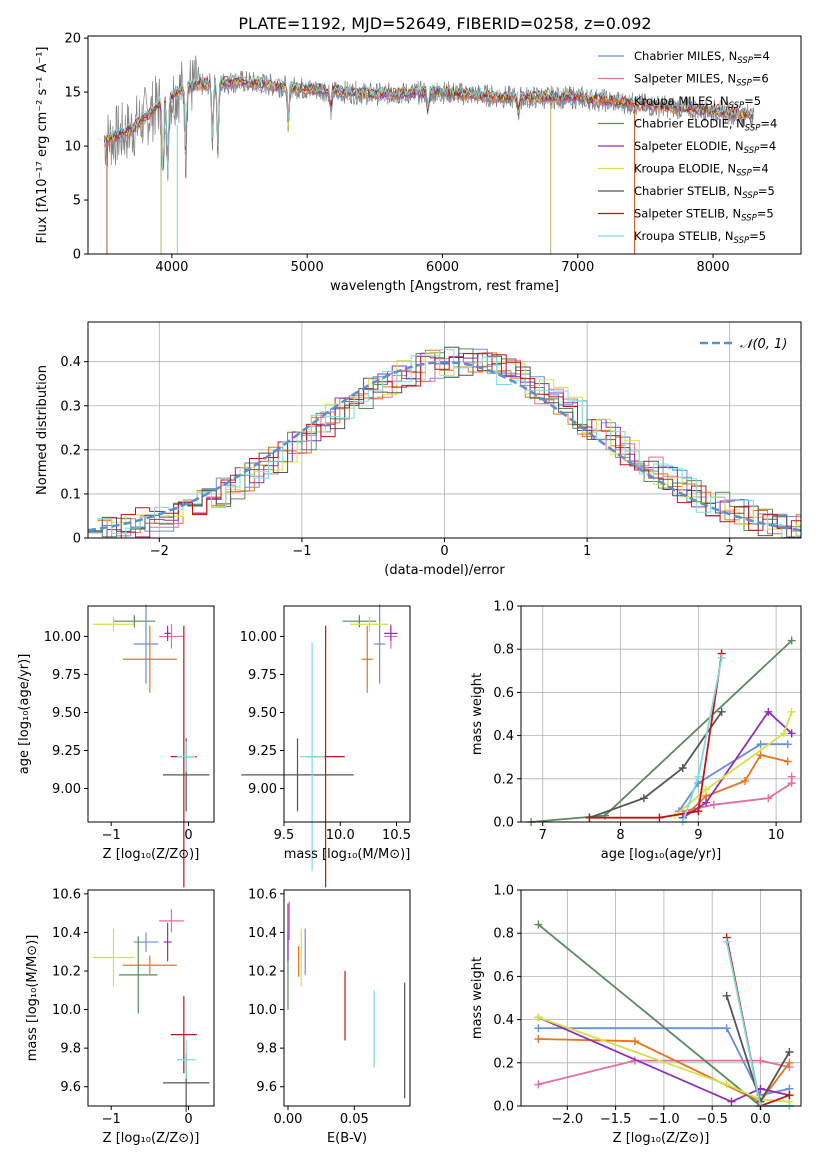 This screenshot has width=819, height=1170. What do you see at coordinates (262, 1010) in the screenshot?
I see `mass-vs-ebv-ytick-label: 10.0` at bounding box center [262, 1010].